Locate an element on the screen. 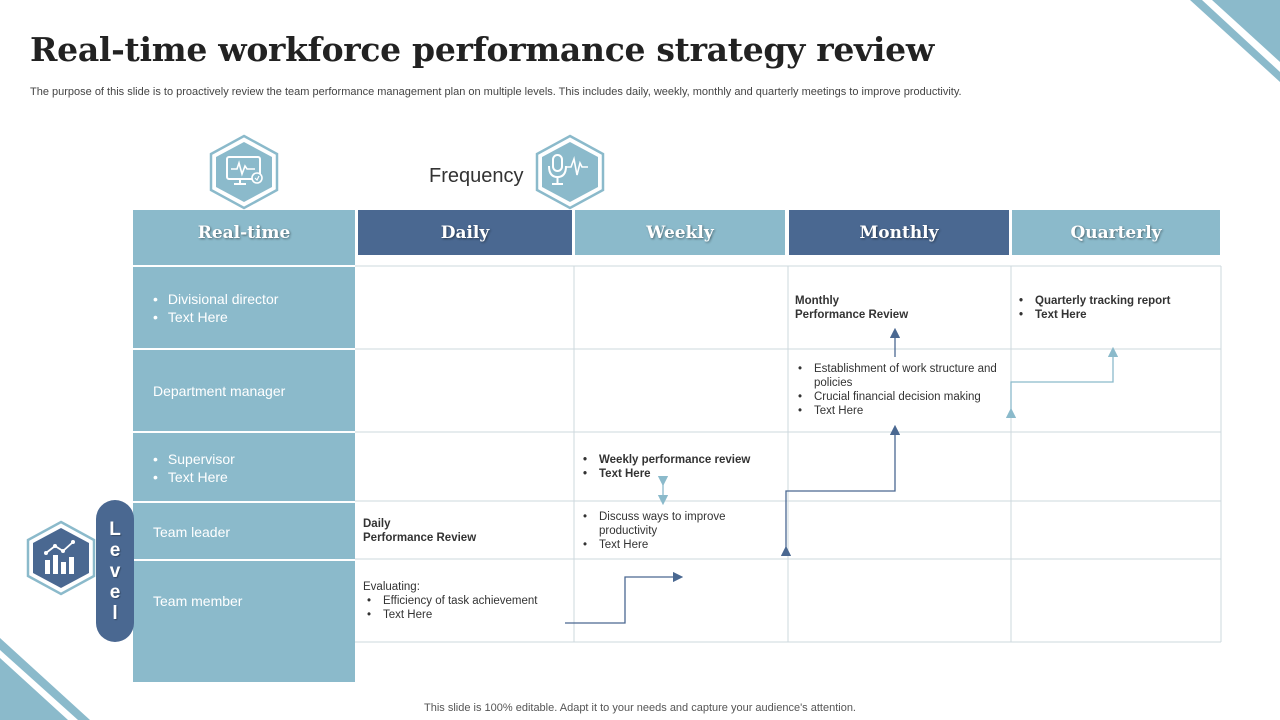 The height and width of the screenshot is (720, 1280). level-label: Department manager is located at coordinates (219, 391).